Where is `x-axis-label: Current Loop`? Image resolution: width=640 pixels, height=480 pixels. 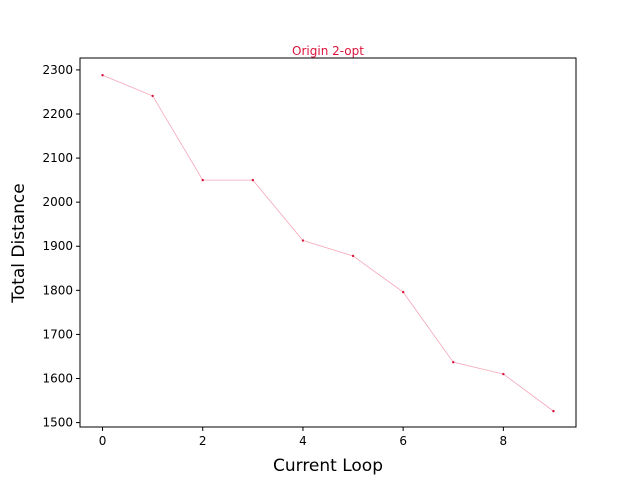 x-axis-label: Current Loop is located at coordinates (328, 466).